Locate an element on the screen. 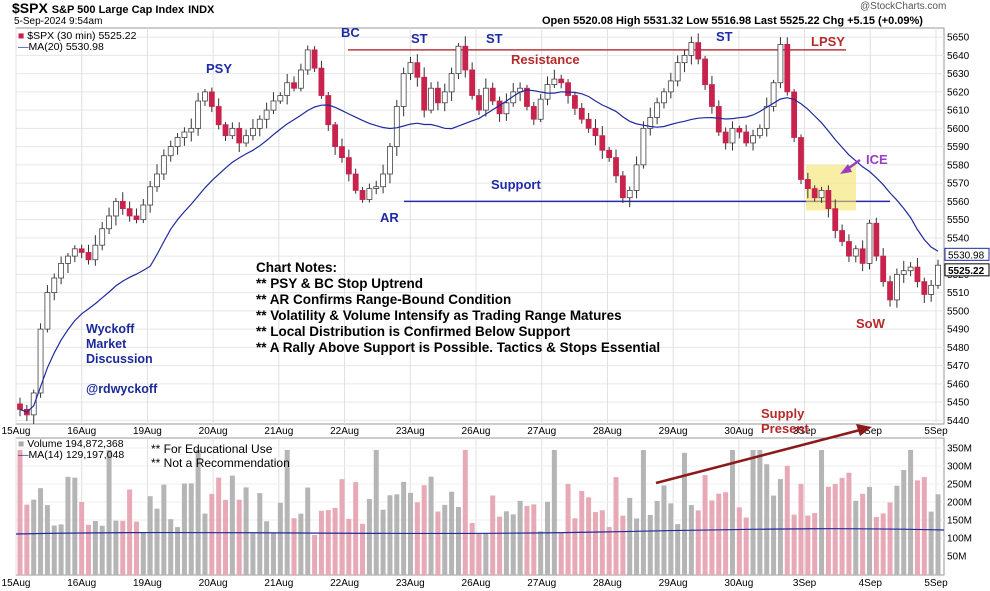 The width and height of the screenshot is (990, 591). price-tick-label: 5490 is located at coordinates (958, 330).